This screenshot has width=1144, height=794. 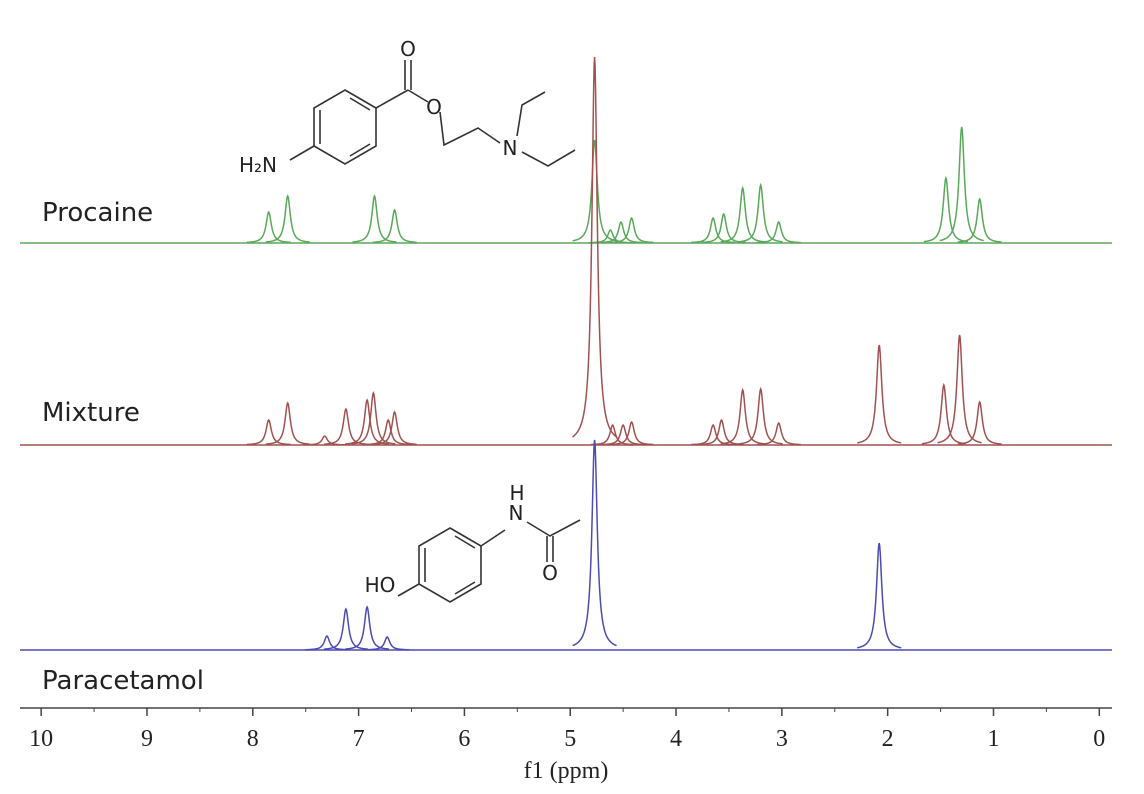 What do you see at coordinates (41, 739) in the screenshot?
I see `x-tick-label: 10` at bounding box center [41, 739].